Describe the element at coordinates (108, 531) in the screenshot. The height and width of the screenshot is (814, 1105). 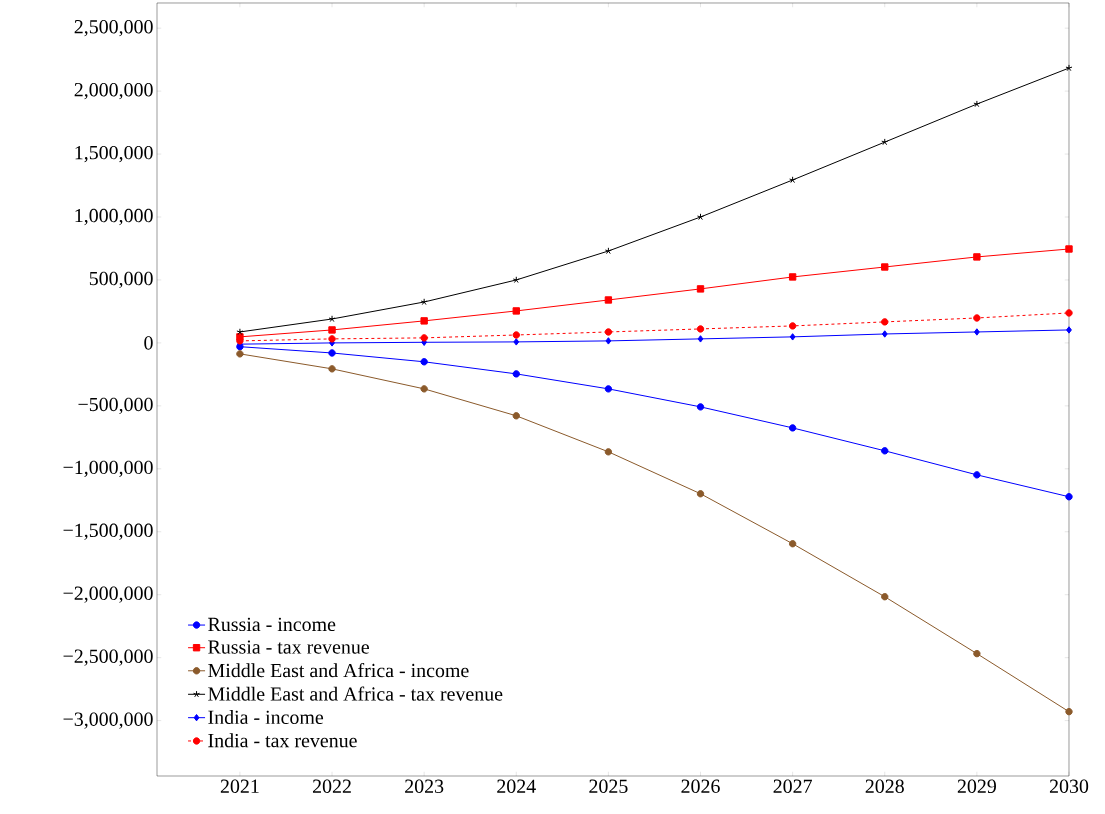
I see `y-tick-label: −1,500,000` at that location.